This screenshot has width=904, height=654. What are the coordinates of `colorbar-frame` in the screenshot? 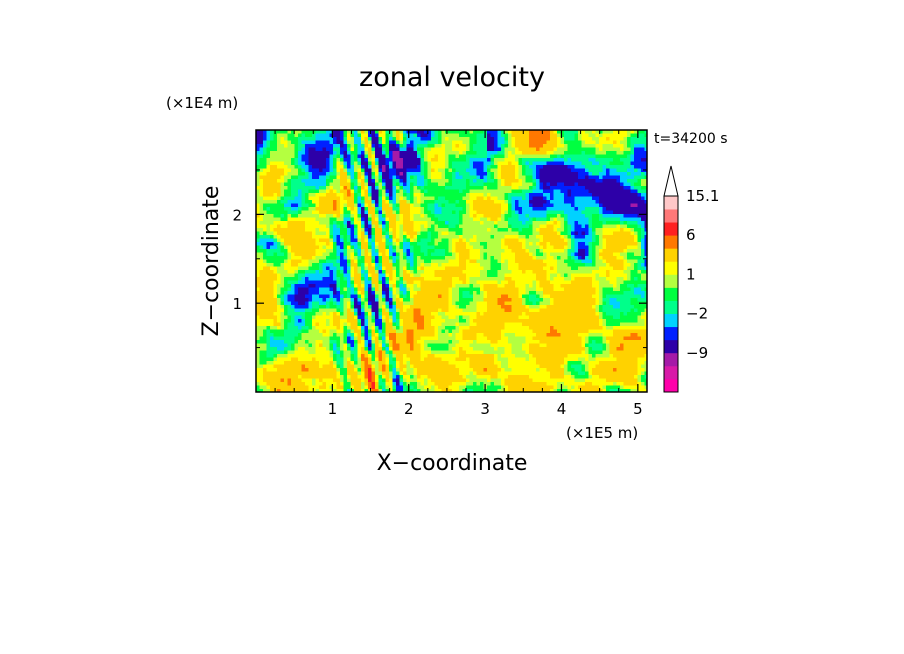 It's located at (671, 294).